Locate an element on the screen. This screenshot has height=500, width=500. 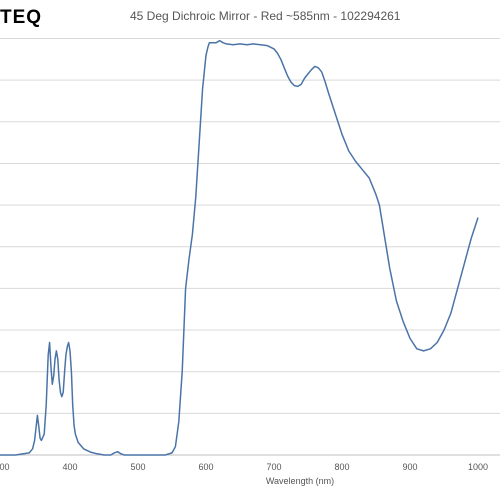
brand-logo: TEQ is located at coordinates (21, 17).